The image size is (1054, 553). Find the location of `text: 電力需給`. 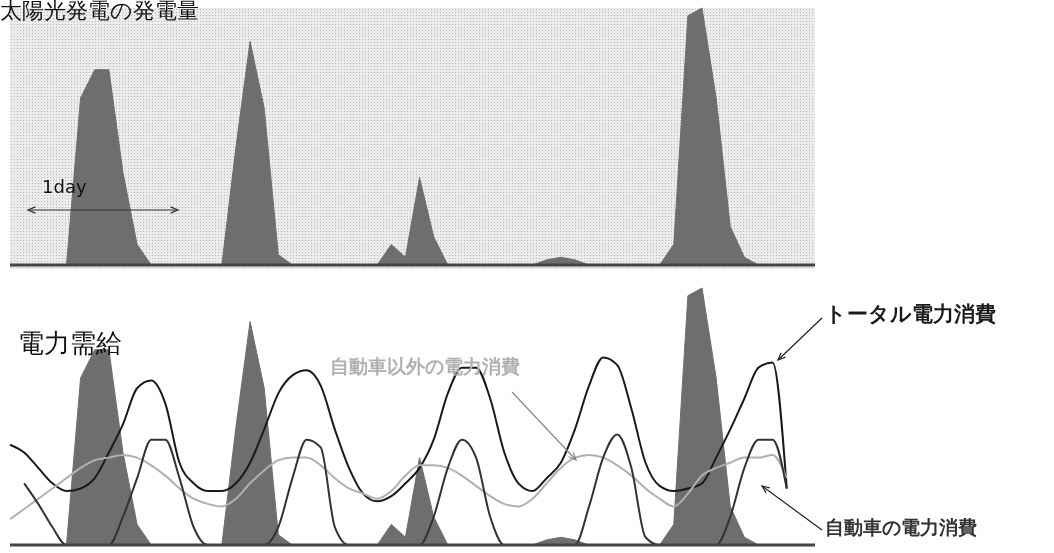

text: 電力需給 is located at coordinates (70, 343).